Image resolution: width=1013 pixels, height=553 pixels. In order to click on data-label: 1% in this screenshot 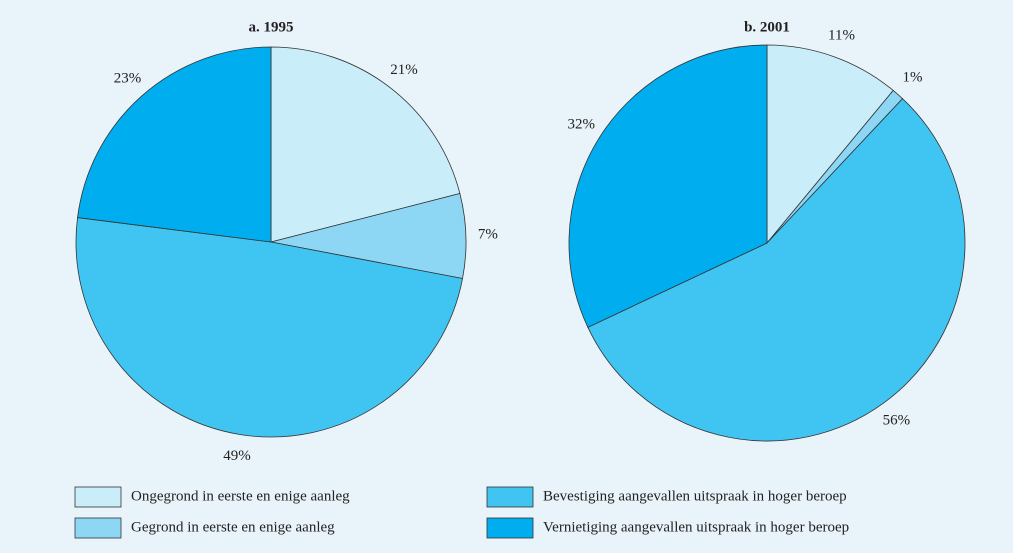, I will do `click(912, 77)`.